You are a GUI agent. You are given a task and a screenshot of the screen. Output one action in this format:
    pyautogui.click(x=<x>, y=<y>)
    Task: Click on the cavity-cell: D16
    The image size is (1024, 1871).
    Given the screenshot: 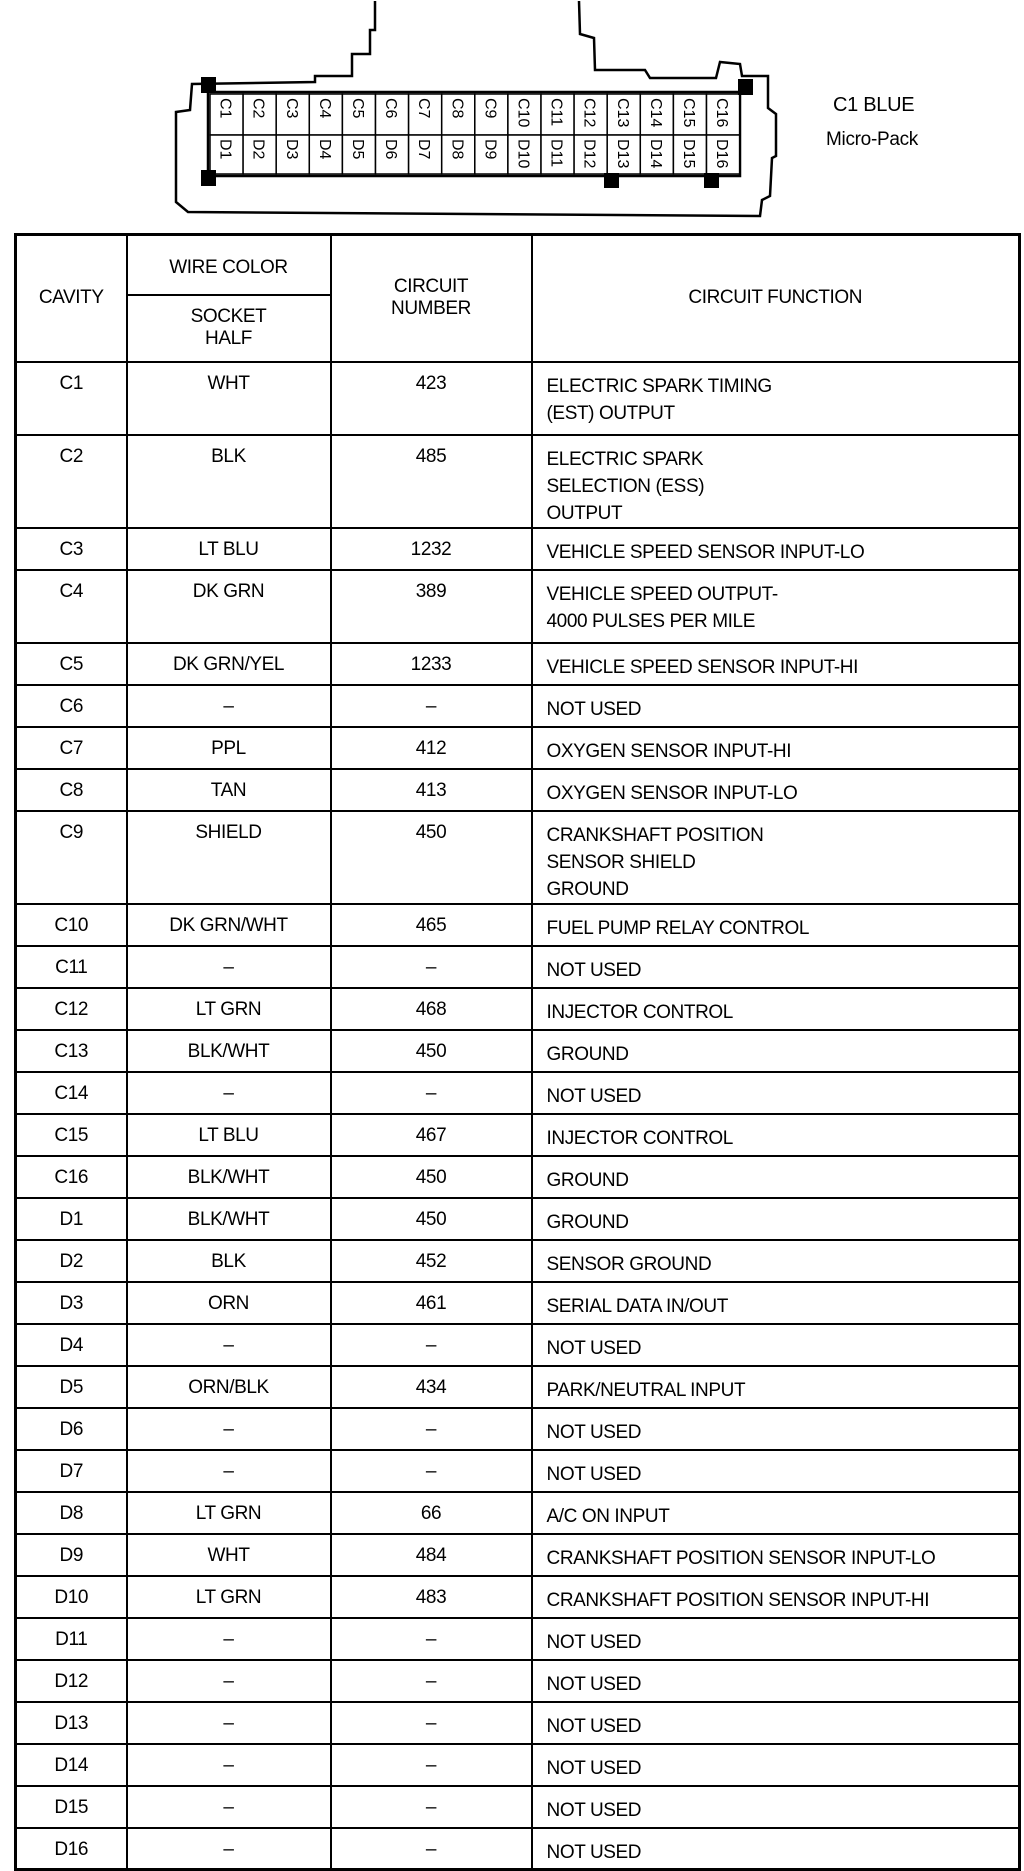 What is the action you would take?
    pyautogui.click(x=71, y=1848)
    